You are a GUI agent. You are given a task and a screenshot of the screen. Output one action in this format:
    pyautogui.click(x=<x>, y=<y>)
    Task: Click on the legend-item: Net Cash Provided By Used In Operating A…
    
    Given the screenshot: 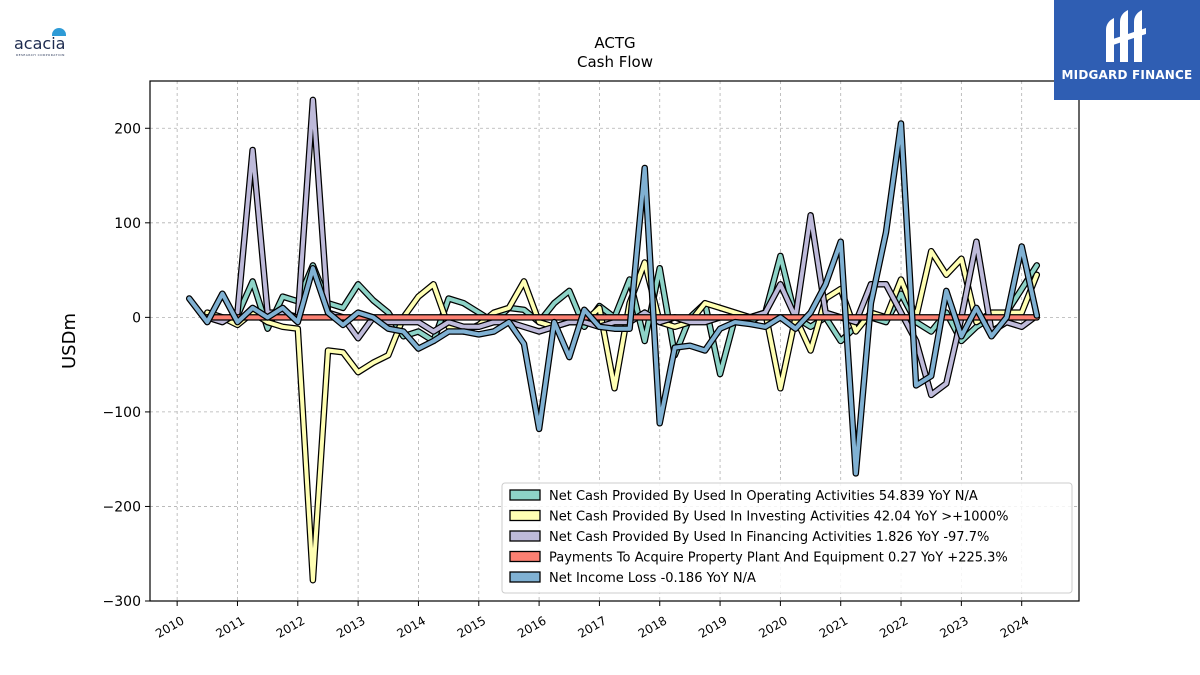 What is the action you would take?
    pyautogui.click(x=743, y=496)
    